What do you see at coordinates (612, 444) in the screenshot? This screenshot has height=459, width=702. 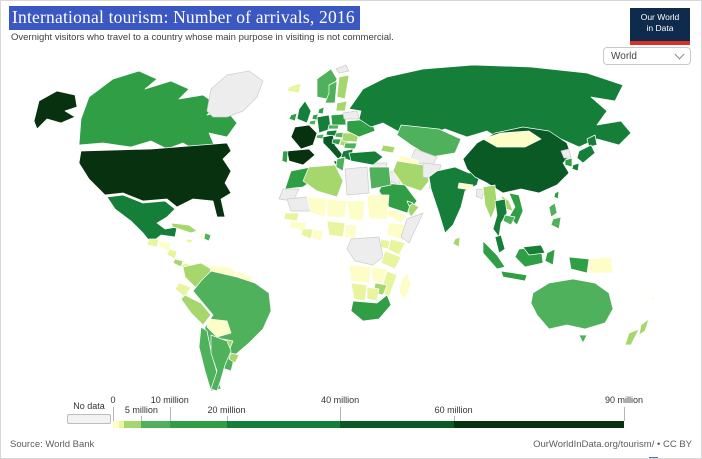 I see `credit-link: OurWorldInData.org/tourism/ • CC BY` at bounding box center [612, 444].